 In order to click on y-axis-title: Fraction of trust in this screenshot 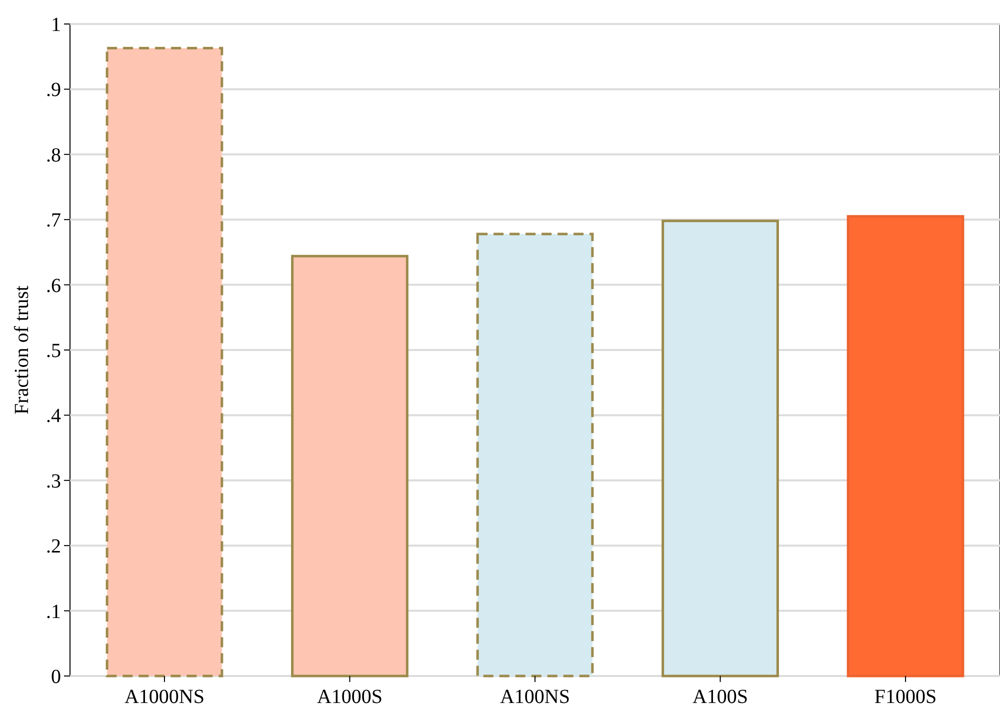, I will do `click(22, 349)`.